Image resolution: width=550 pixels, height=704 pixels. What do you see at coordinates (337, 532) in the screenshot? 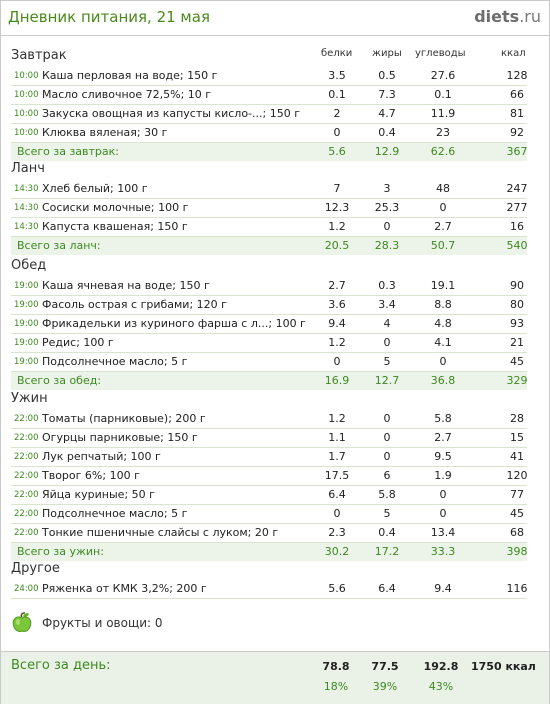
I see `protein-value: 2.3` at bounding box center [337, 532].